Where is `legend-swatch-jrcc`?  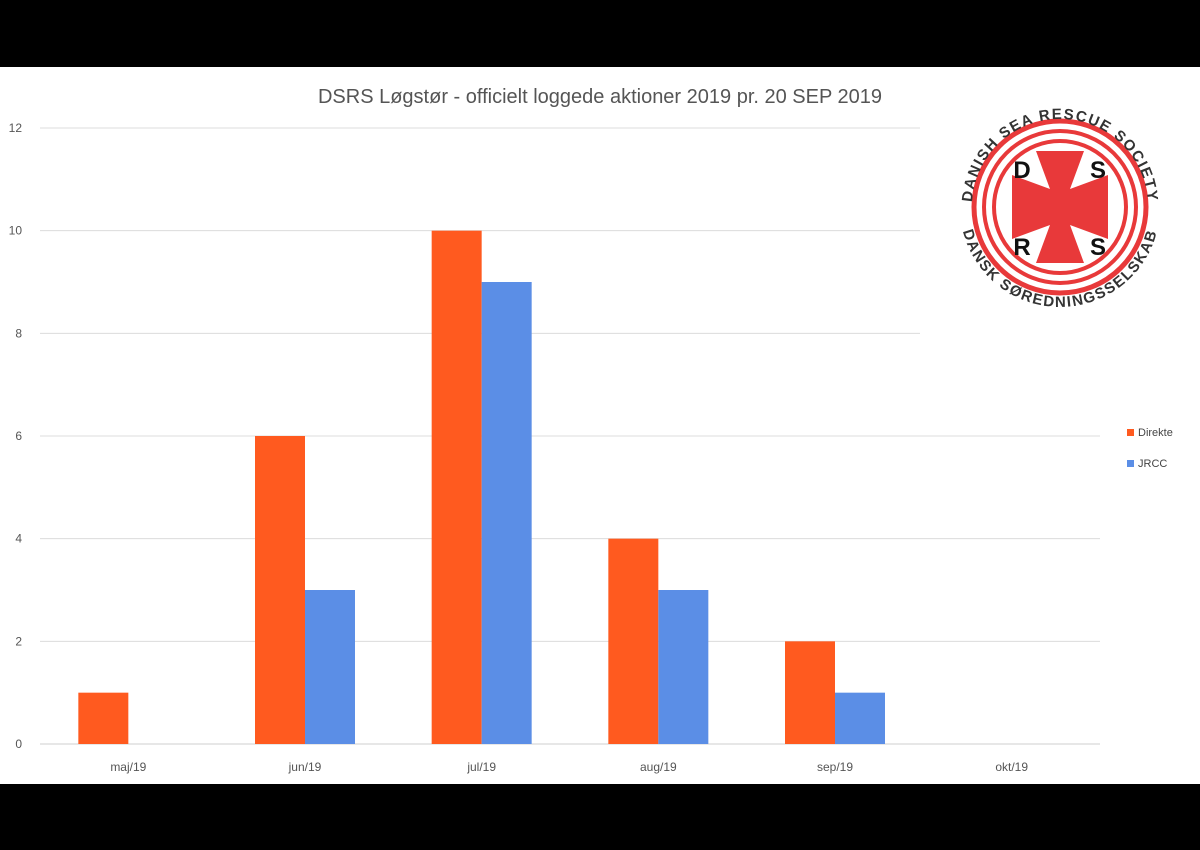
legend-swatch-jrcc is located at coordinates (1130, 463).